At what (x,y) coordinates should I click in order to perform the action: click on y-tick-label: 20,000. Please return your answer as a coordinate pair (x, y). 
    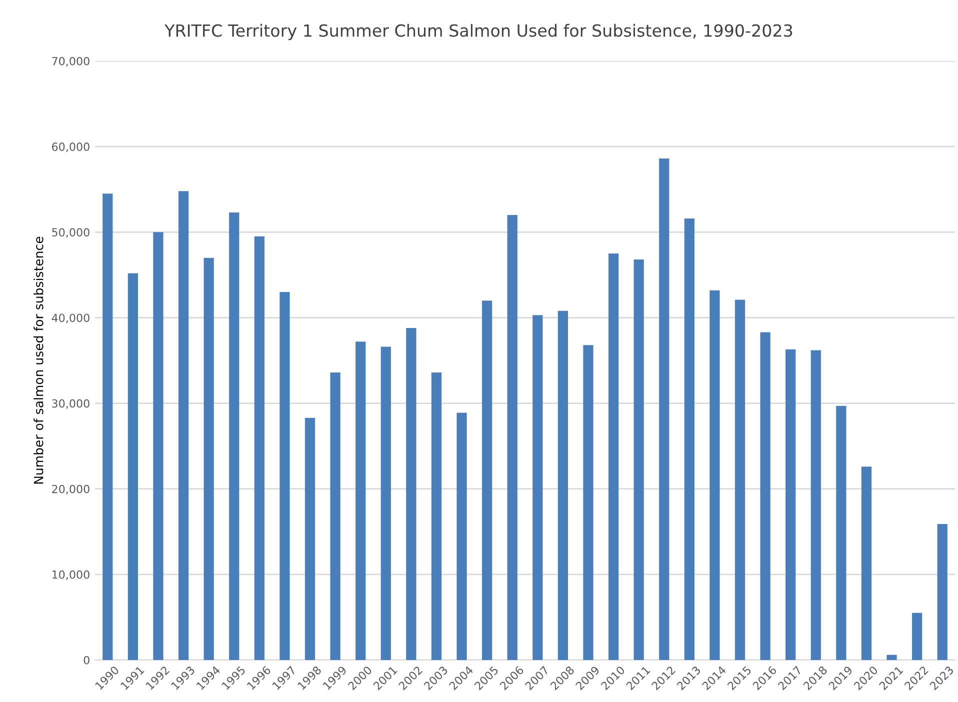
    Looking at the image, I should click on (71, 489).